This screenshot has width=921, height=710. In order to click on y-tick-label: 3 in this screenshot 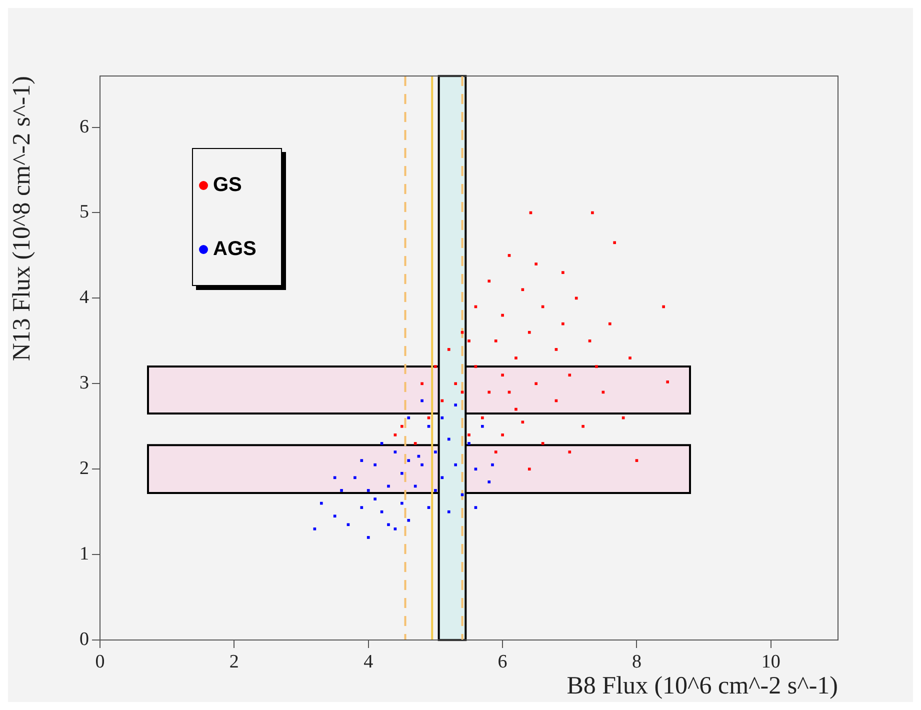, I will do `click(84, 383)`.